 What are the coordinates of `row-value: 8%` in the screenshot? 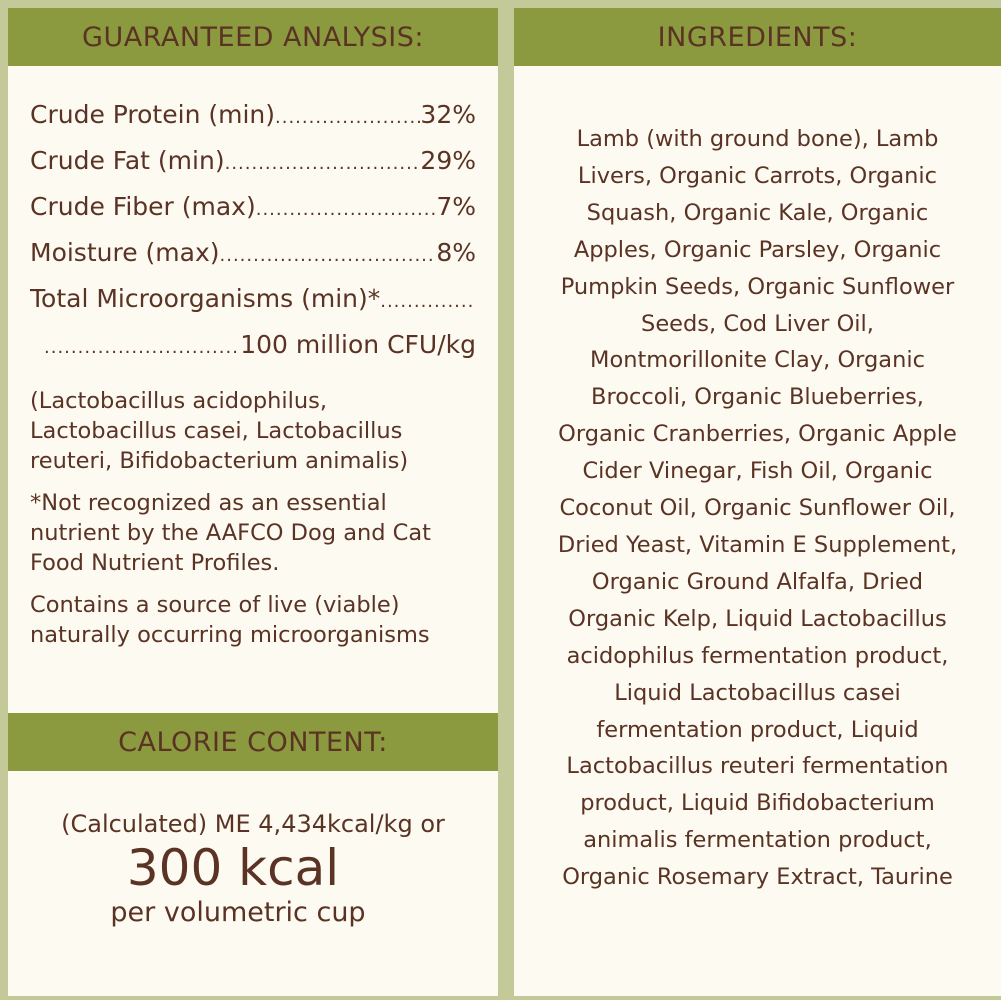 It's located at (456, 252).